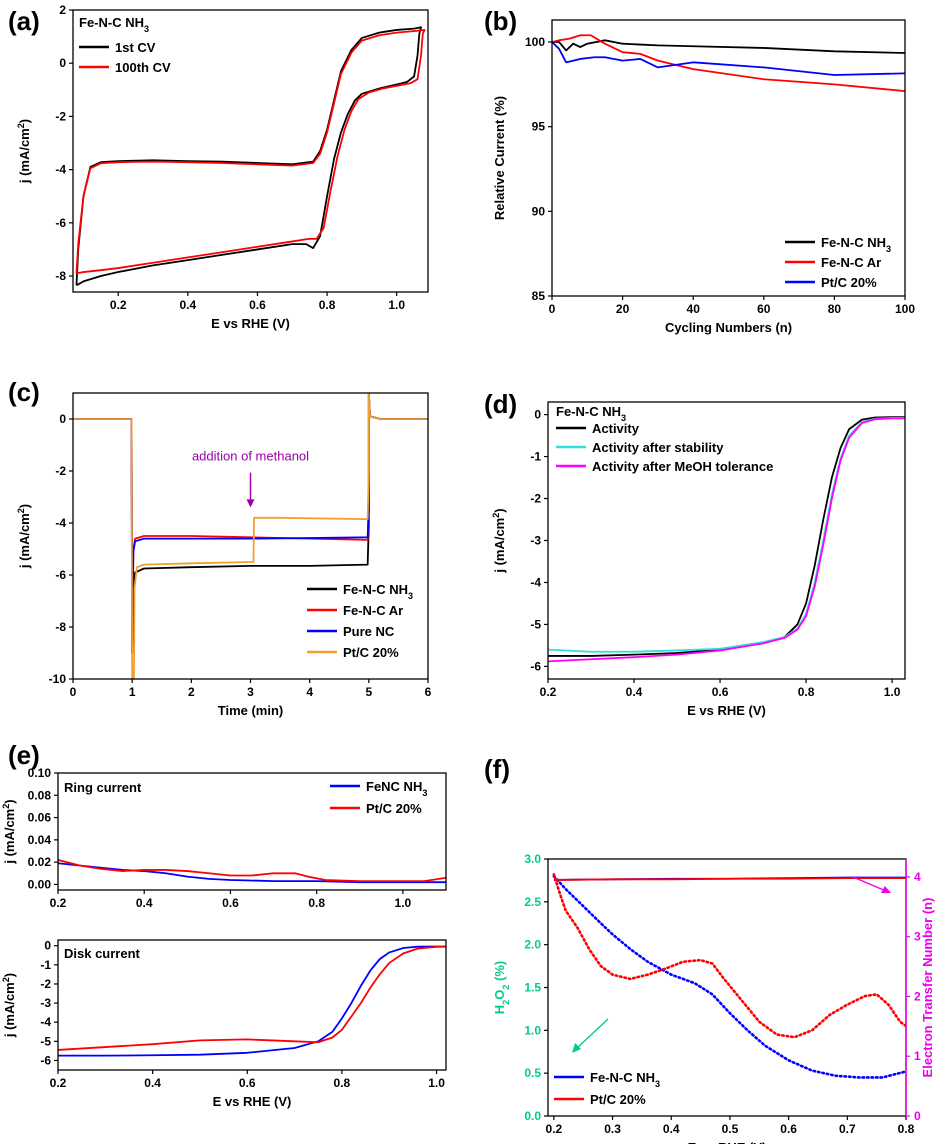 The height and width of the screenshot is (1144, 945). Describe the element at coordinates (905, 309) in the screenshot. I see `x-tick-label: 100` at that location.